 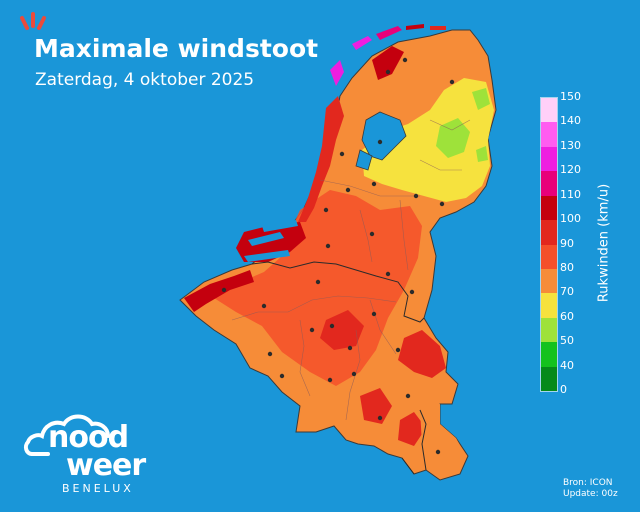 What do you see at coordinates (389, 33) in the screenshot?
I see `wadden-island-terschelling` at bounding box center [389, 33].